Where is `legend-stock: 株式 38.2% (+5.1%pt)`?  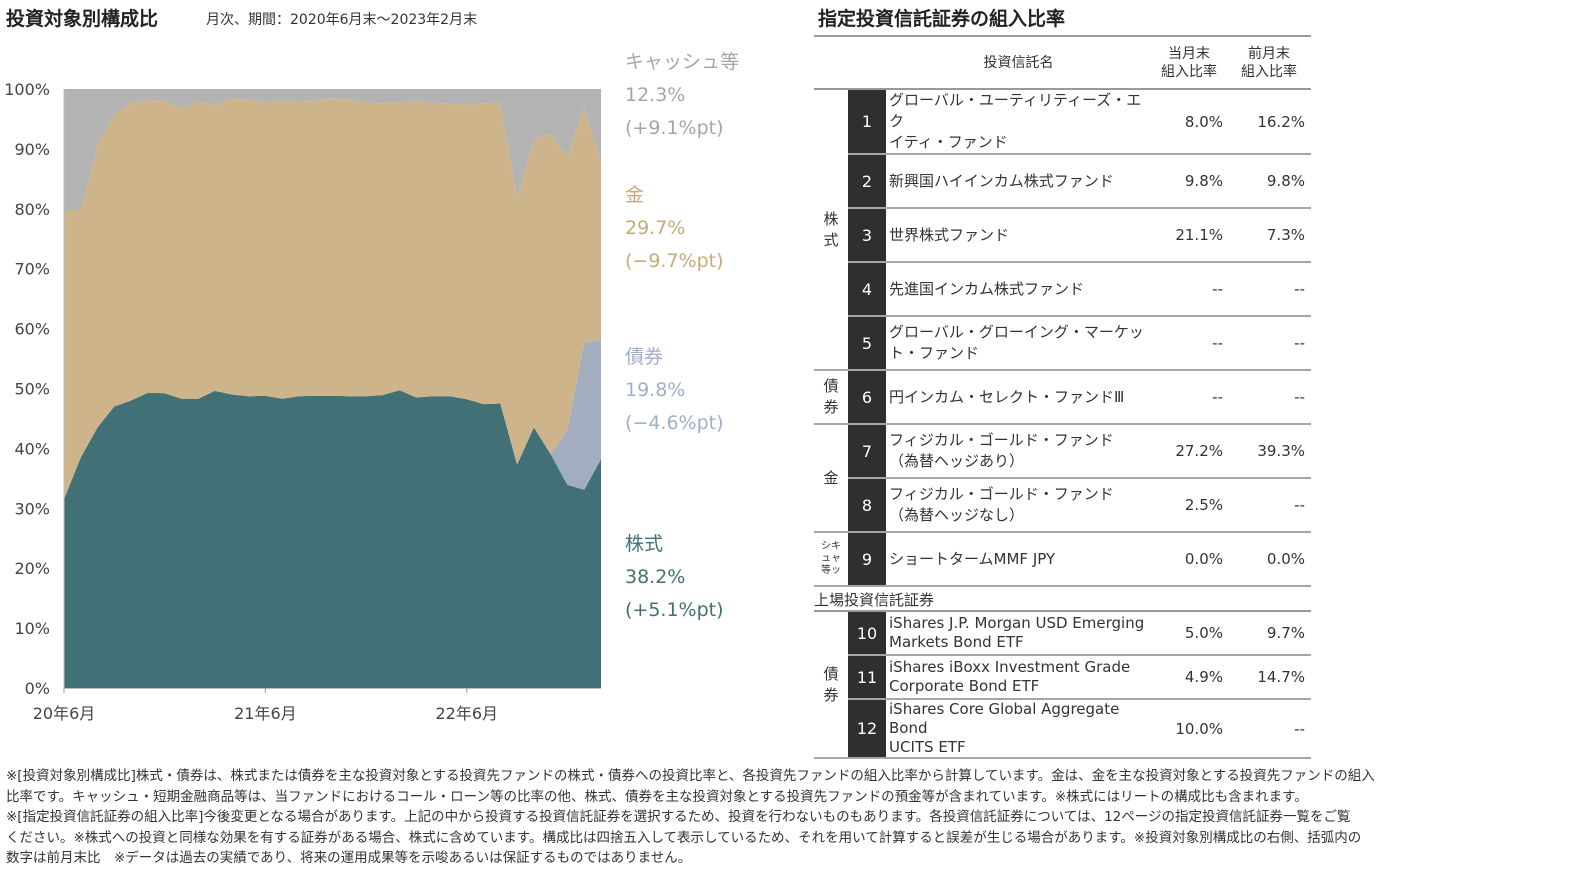 legend-stock: 株式 38.2% (+5.1%pt) is located at coordinates (674, 577).